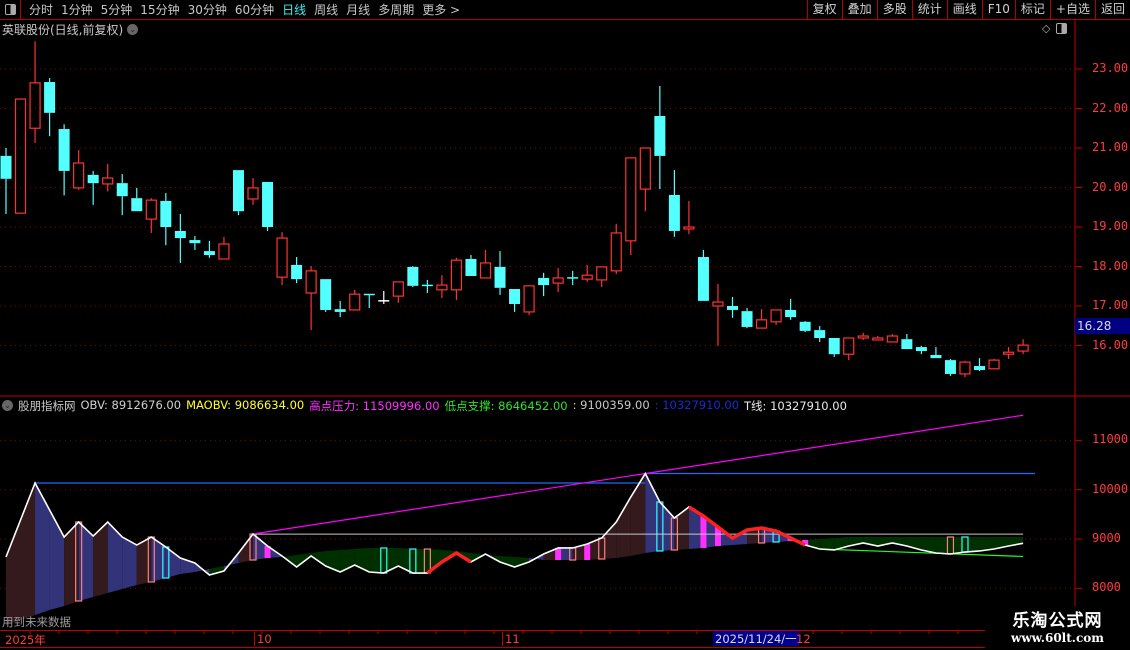  I want to click on obv-line, so click(514, 523).